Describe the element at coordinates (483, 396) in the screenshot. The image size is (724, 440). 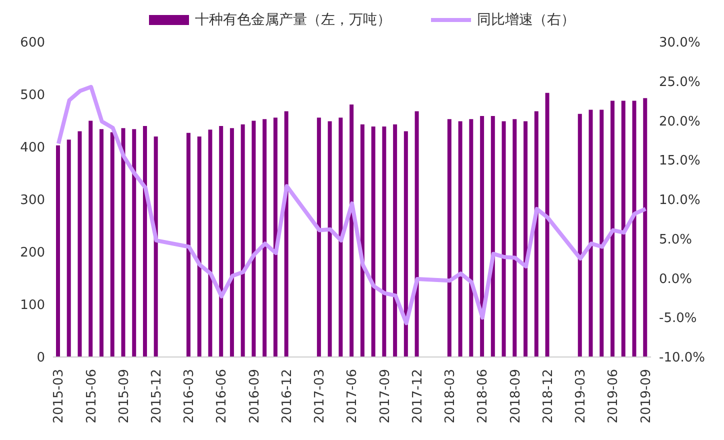
I see `x-tick-label: 2018-06` at that location.